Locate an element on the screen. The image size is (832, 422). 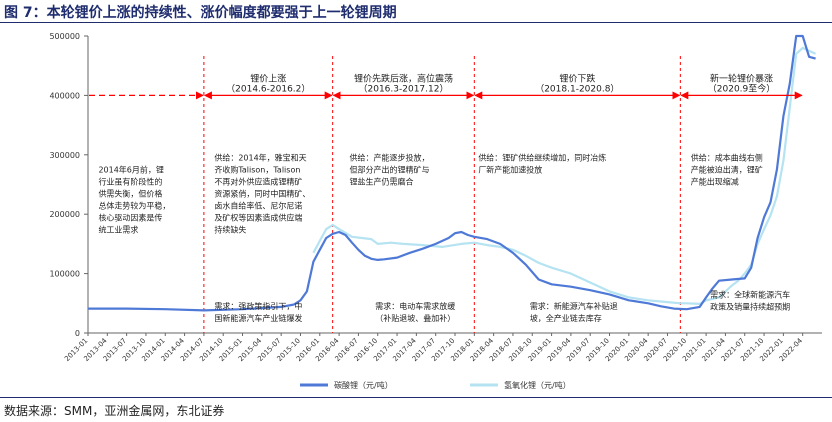
title-divider is located at coordinates (416, 22).